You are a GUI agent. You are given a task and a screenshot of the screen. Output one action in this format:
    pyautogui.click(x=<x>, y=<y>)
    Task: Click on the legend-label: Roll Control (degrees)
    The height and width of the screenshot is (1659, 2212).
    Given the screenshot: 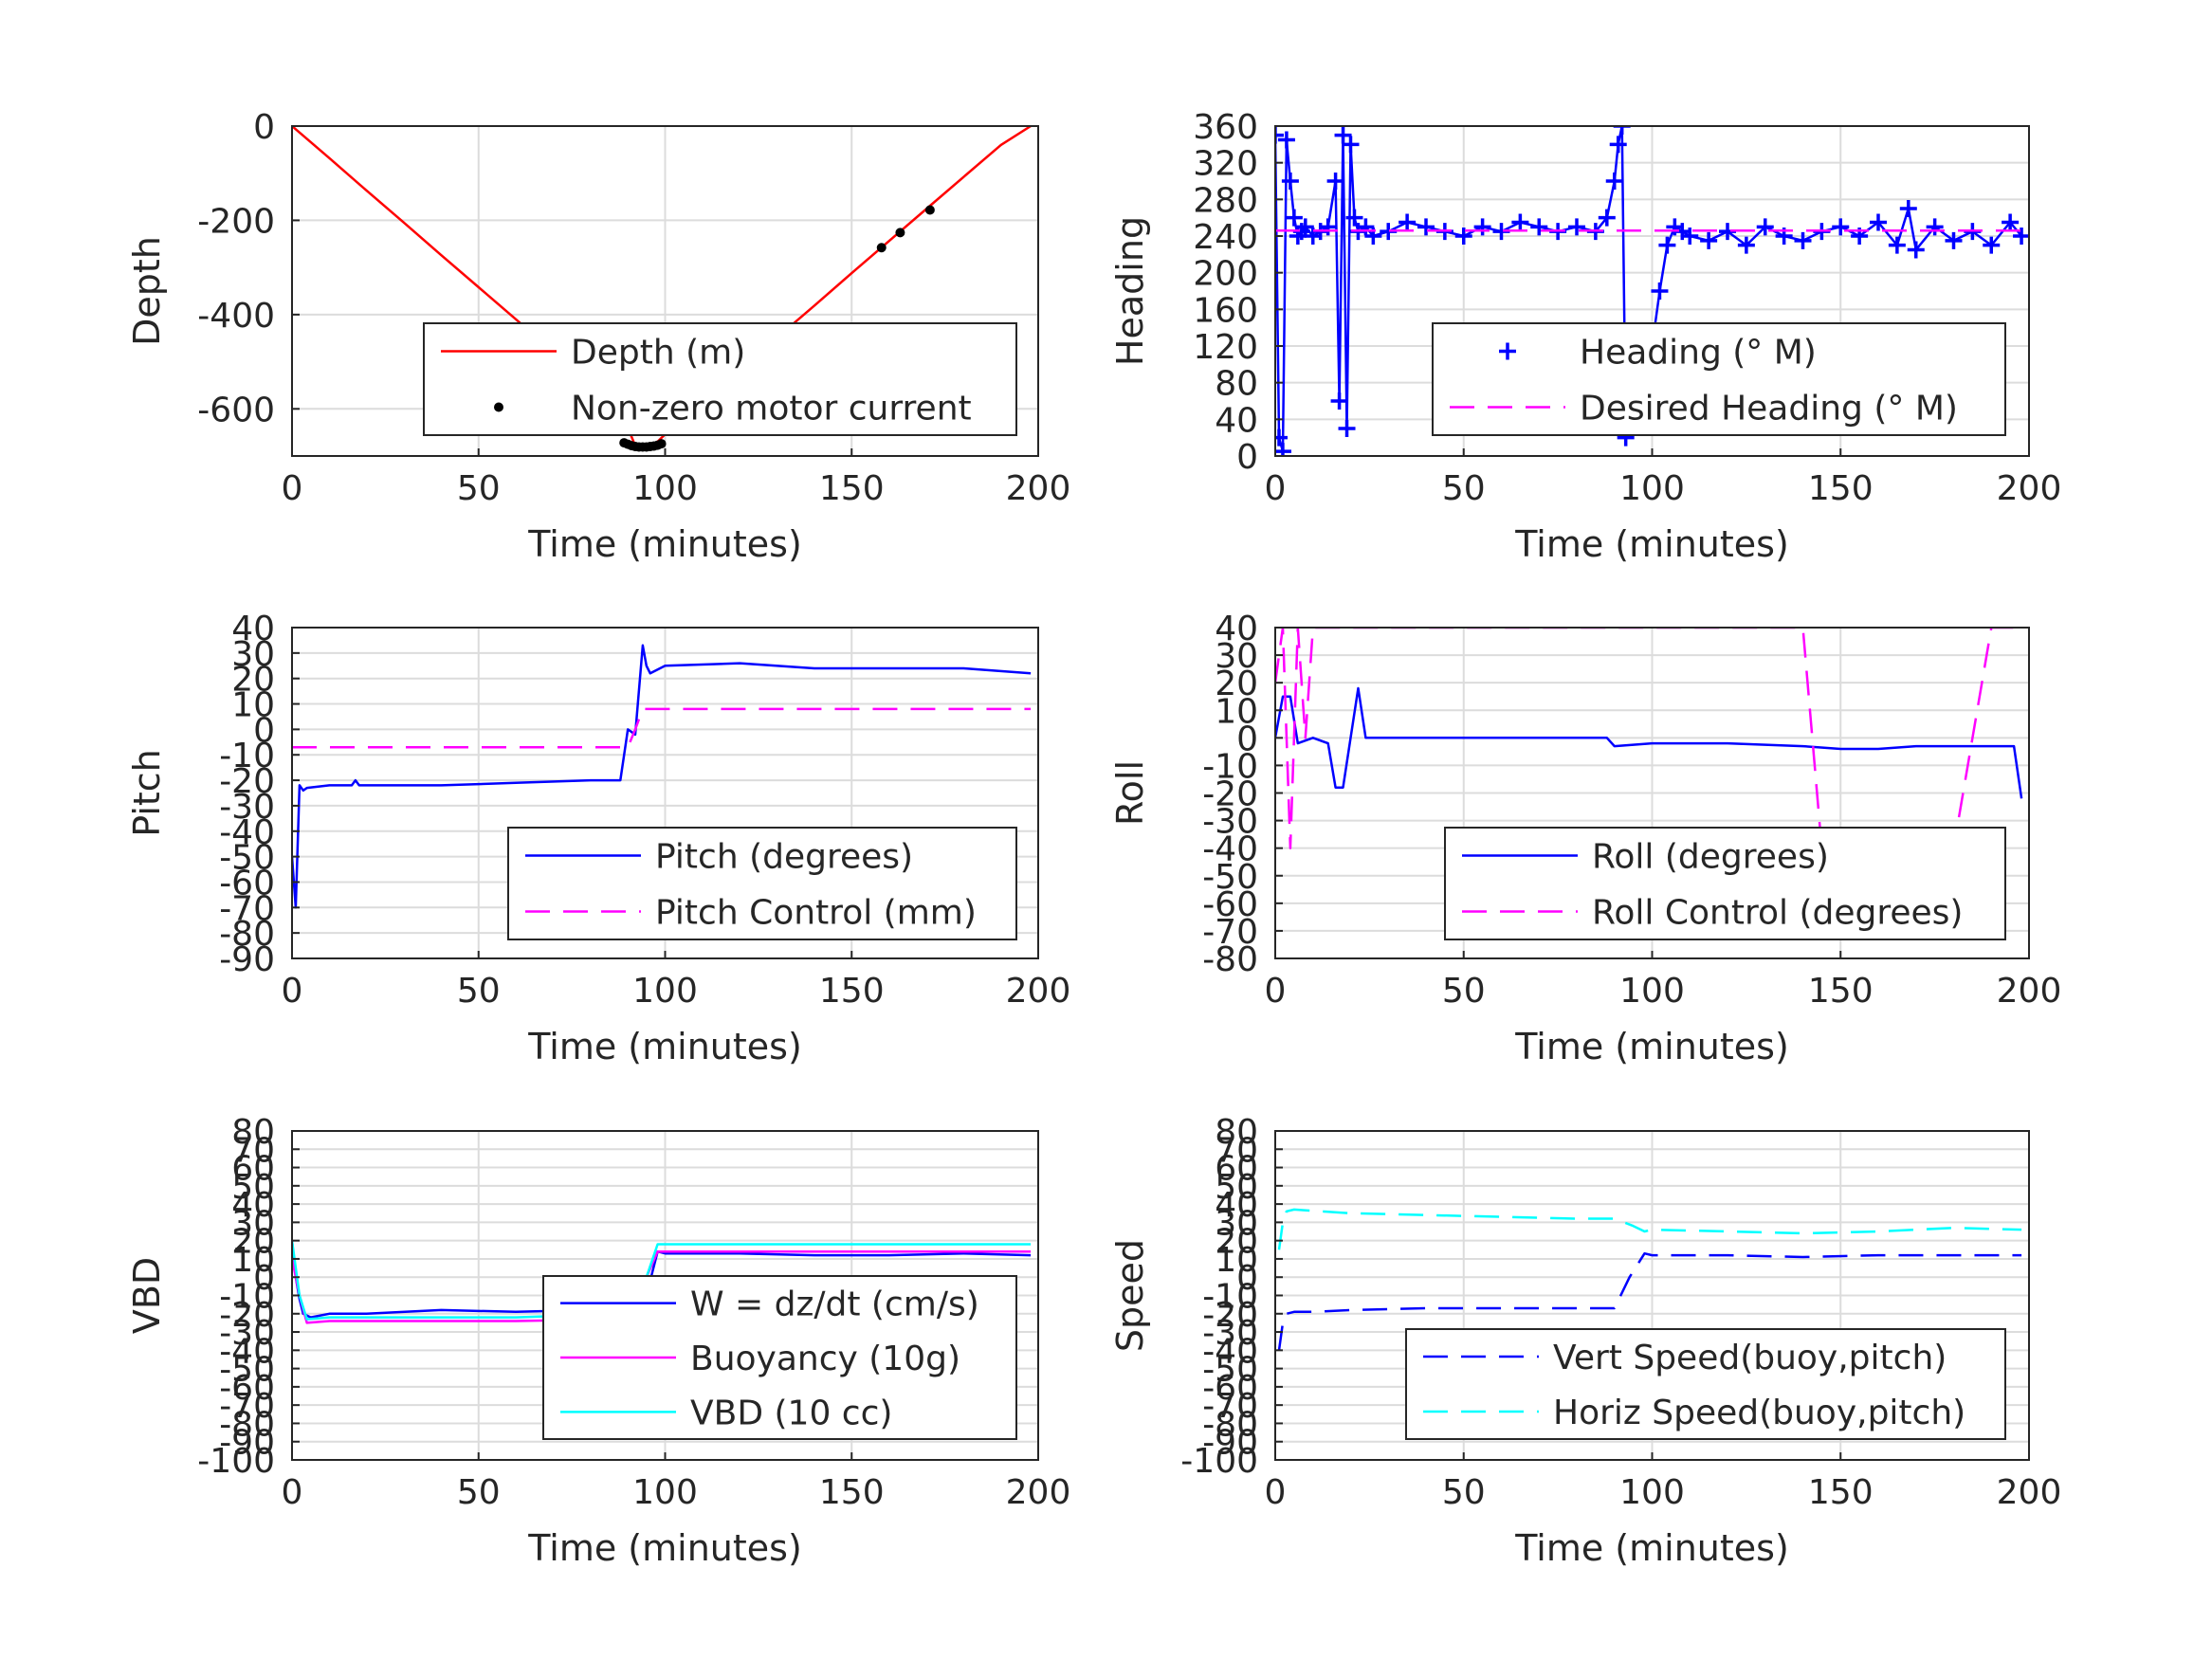 What is the action you would take?
    pyautogui.click(x=1777, y=913)
    